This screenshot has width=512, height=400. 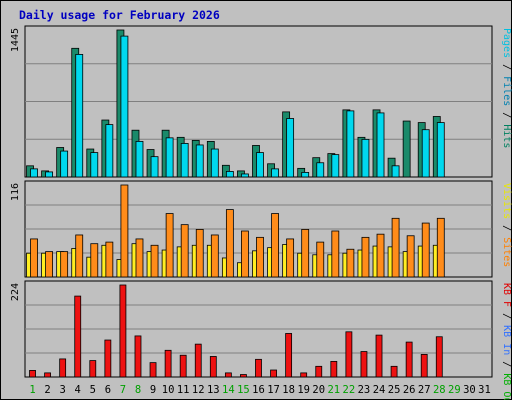 I want to click on x-tick-label-day-23: 23, so click(x=364, y=390).